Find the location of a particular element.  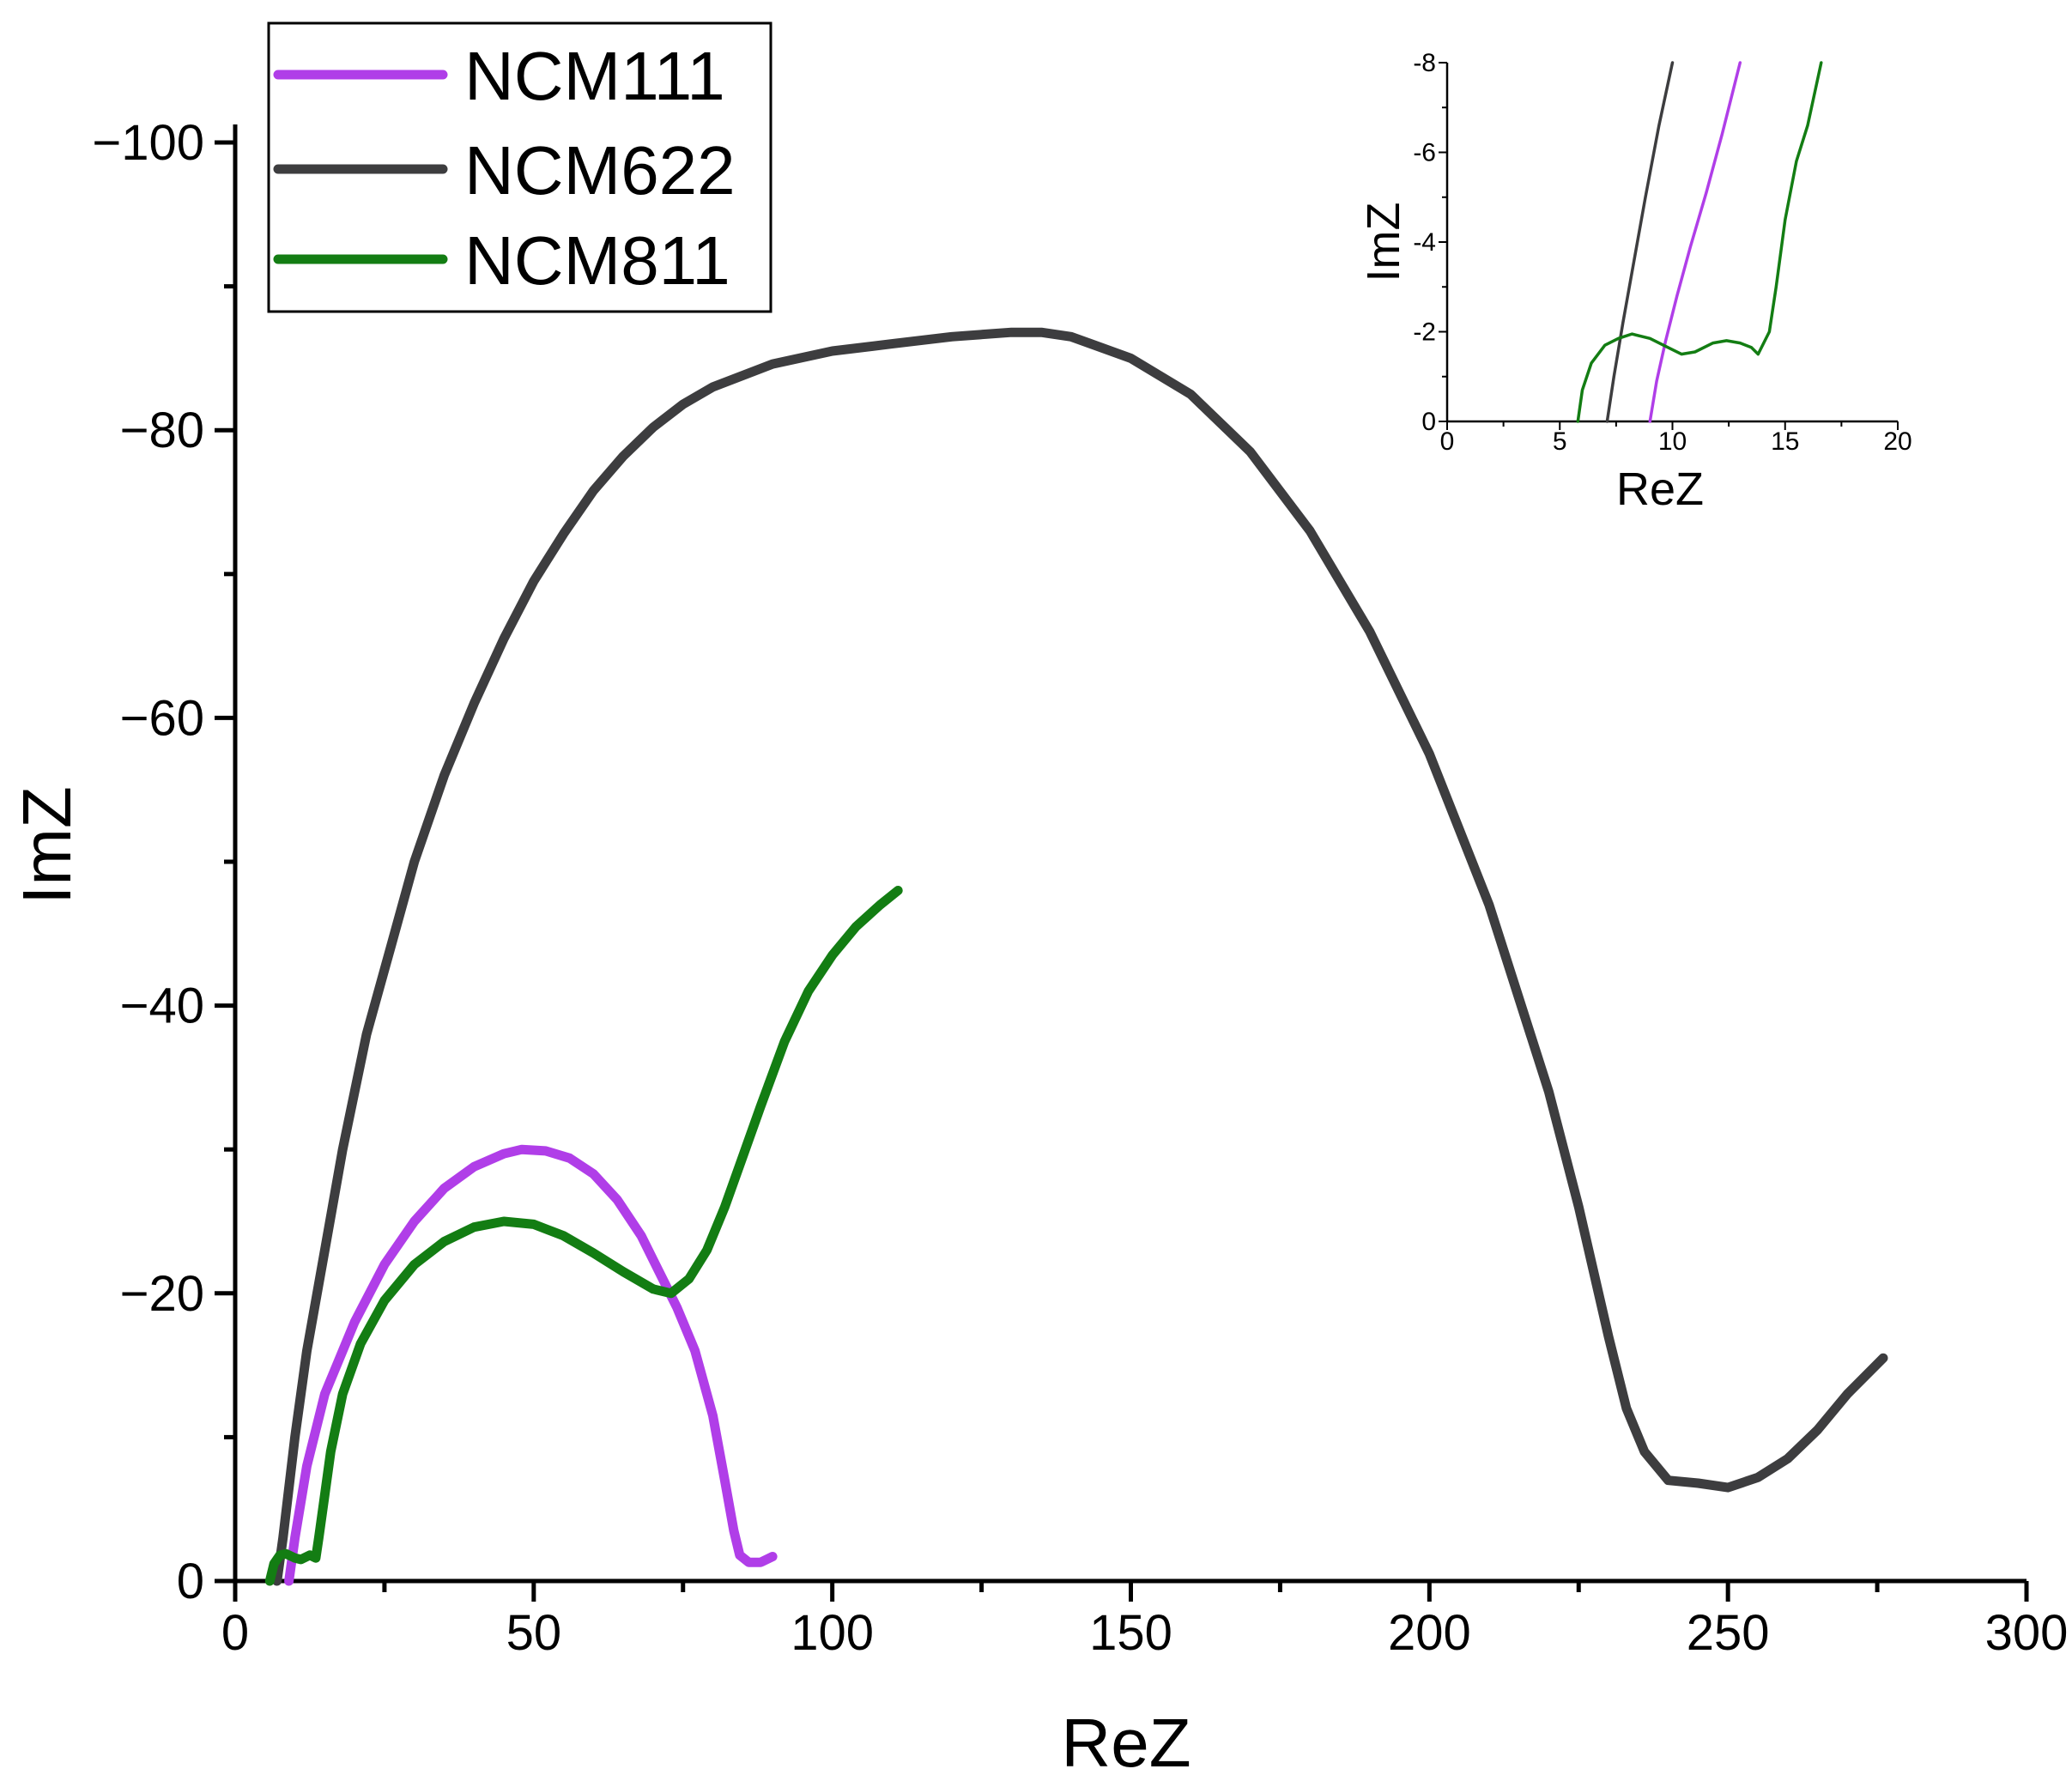

inset-plot: 0 5 10 15 20 0 -2 -4 -6 -8 ReZ ImZ is located at coordinates (1635, 282).